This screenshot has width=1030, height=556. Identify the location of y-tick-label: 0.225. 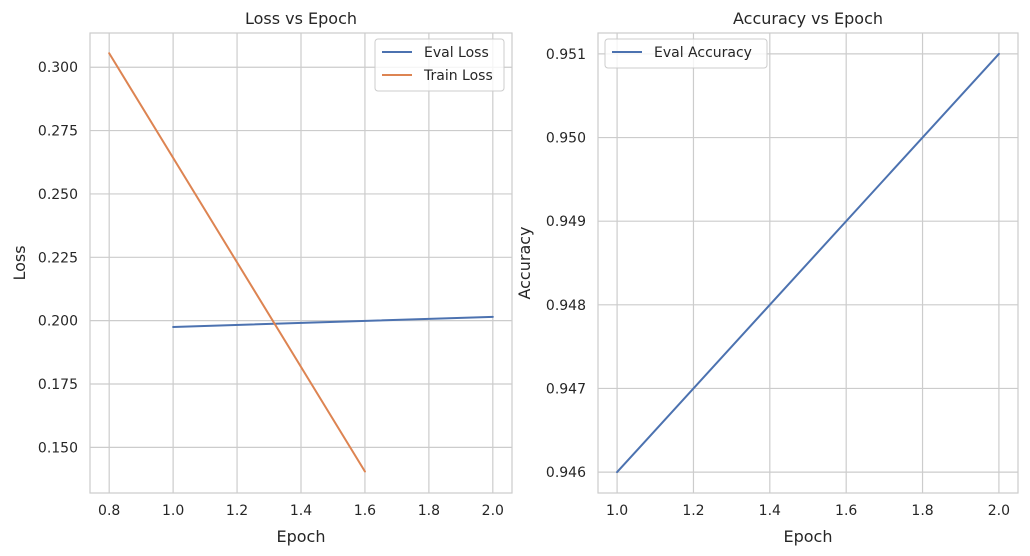
(58, 258).